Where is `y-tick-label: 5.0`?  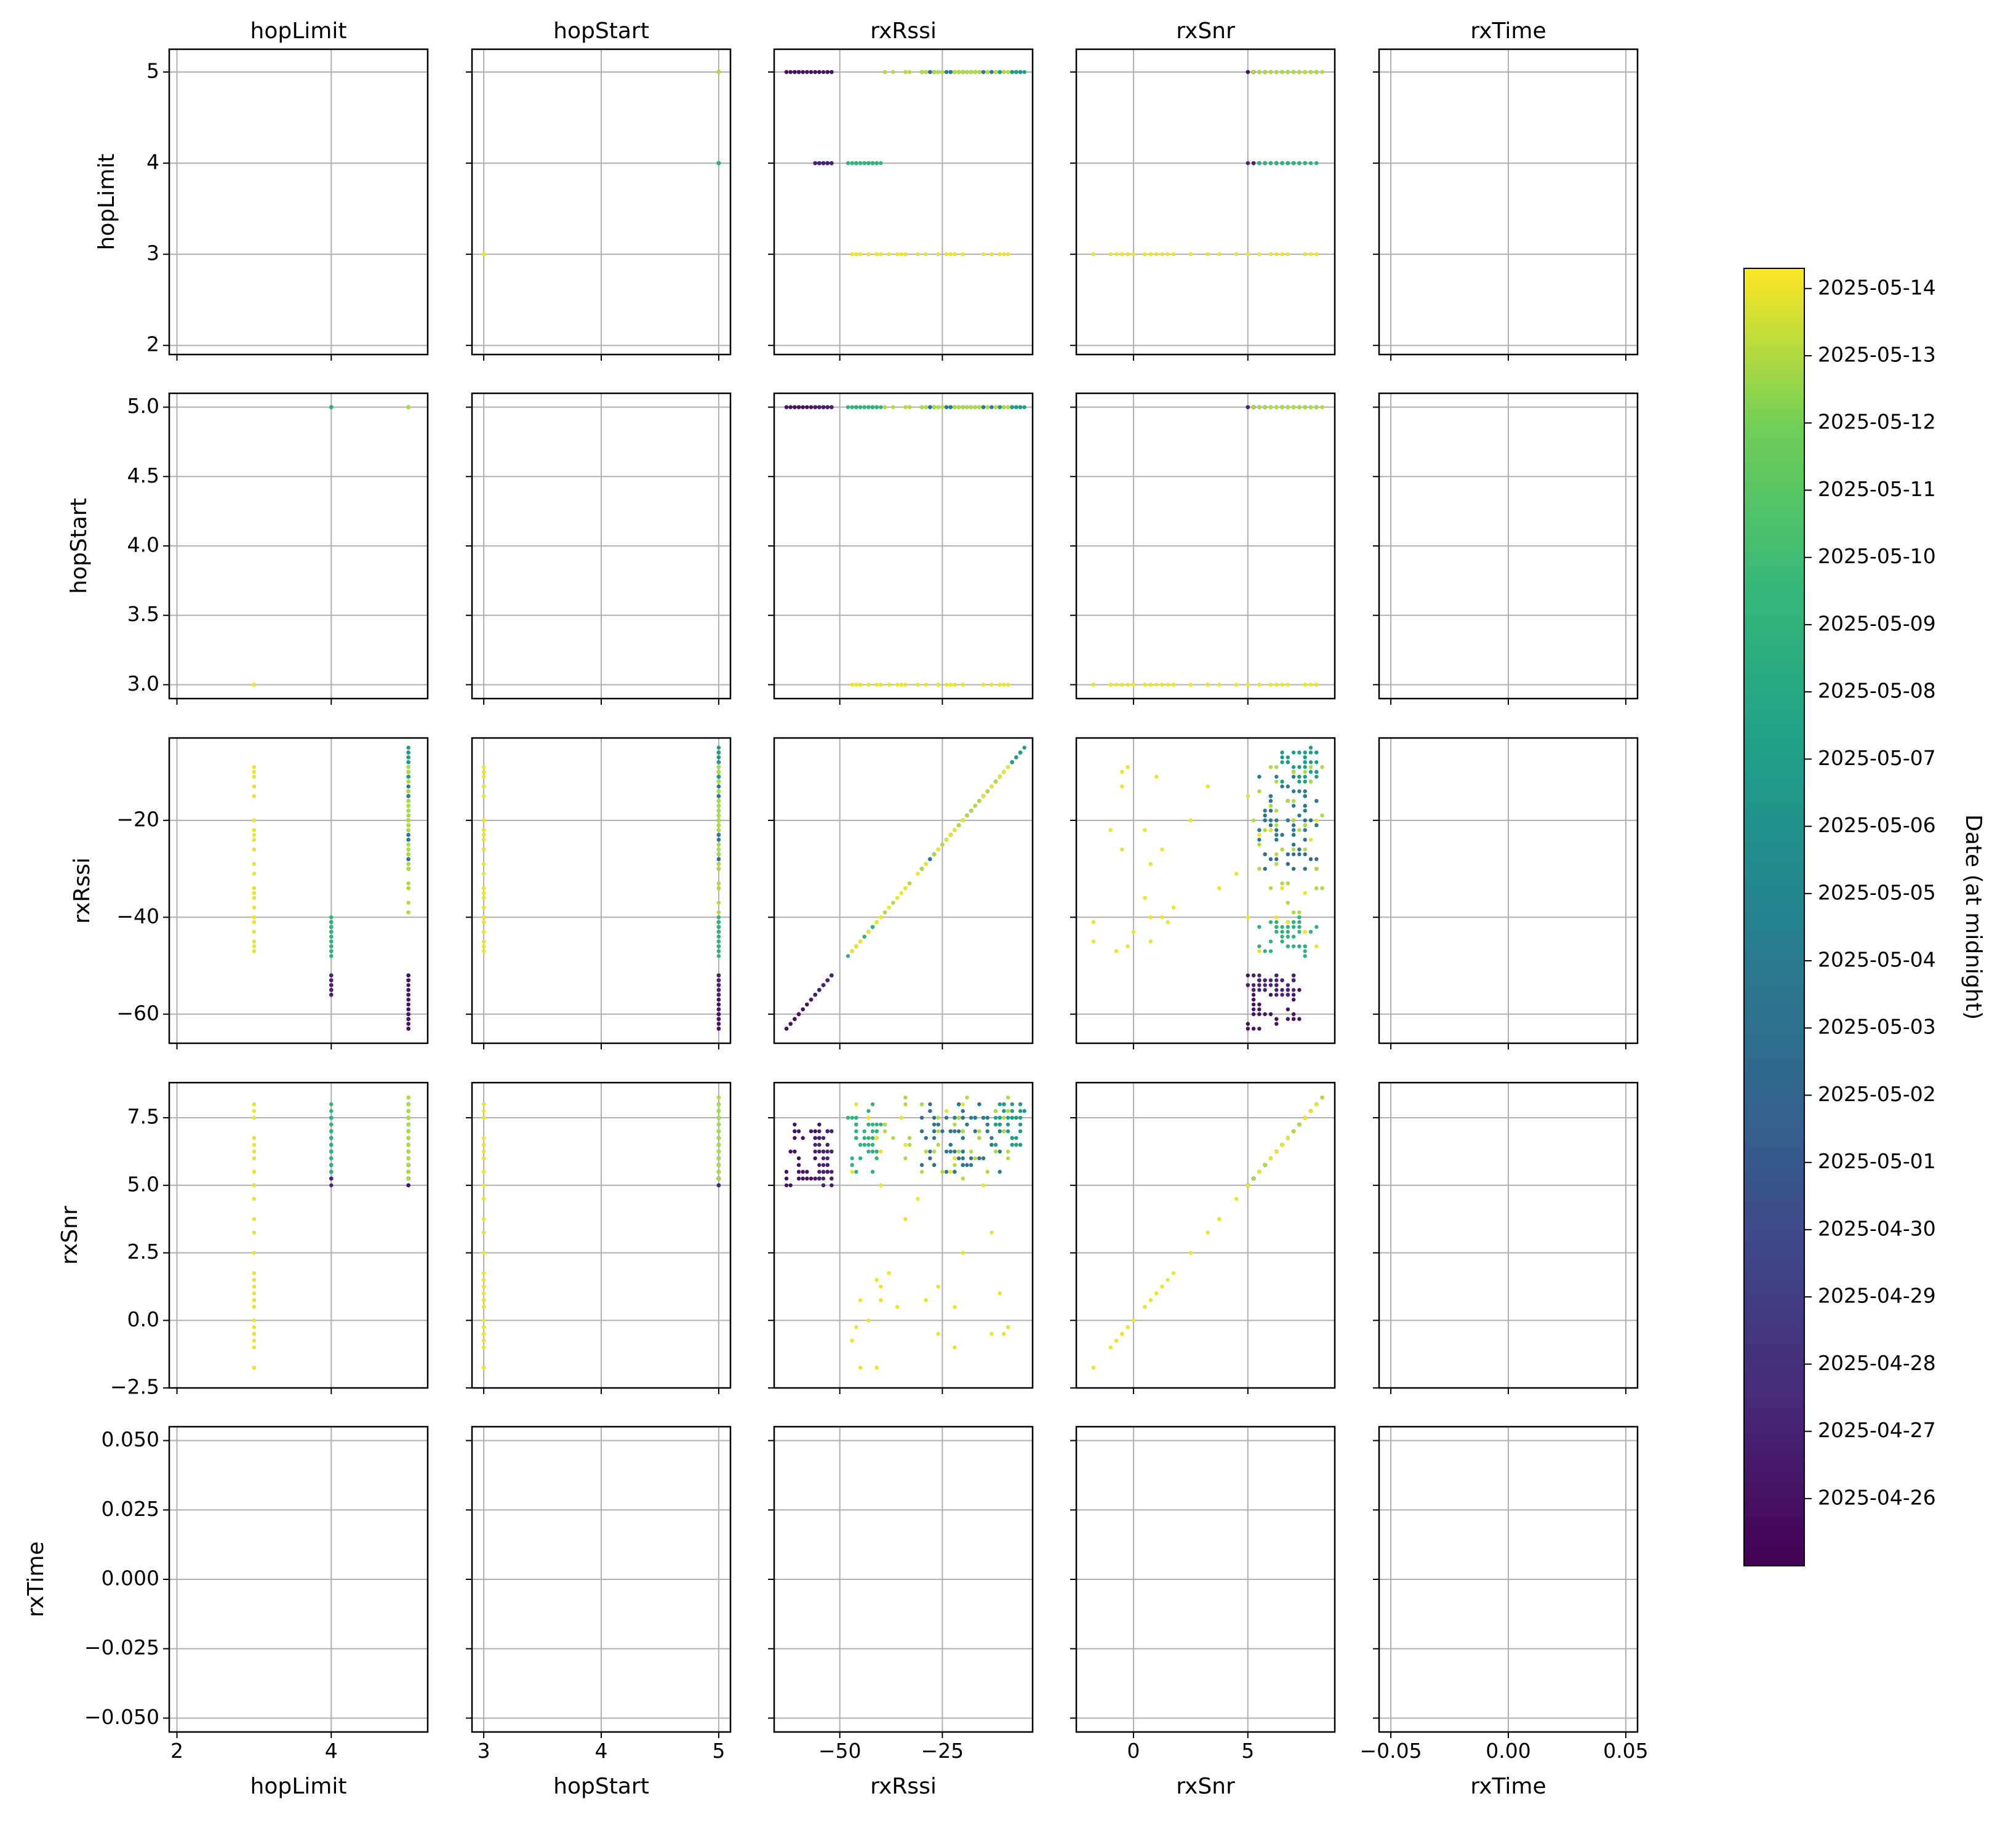 y-tick-label: 5.0 is located at coordinates (143, 406).